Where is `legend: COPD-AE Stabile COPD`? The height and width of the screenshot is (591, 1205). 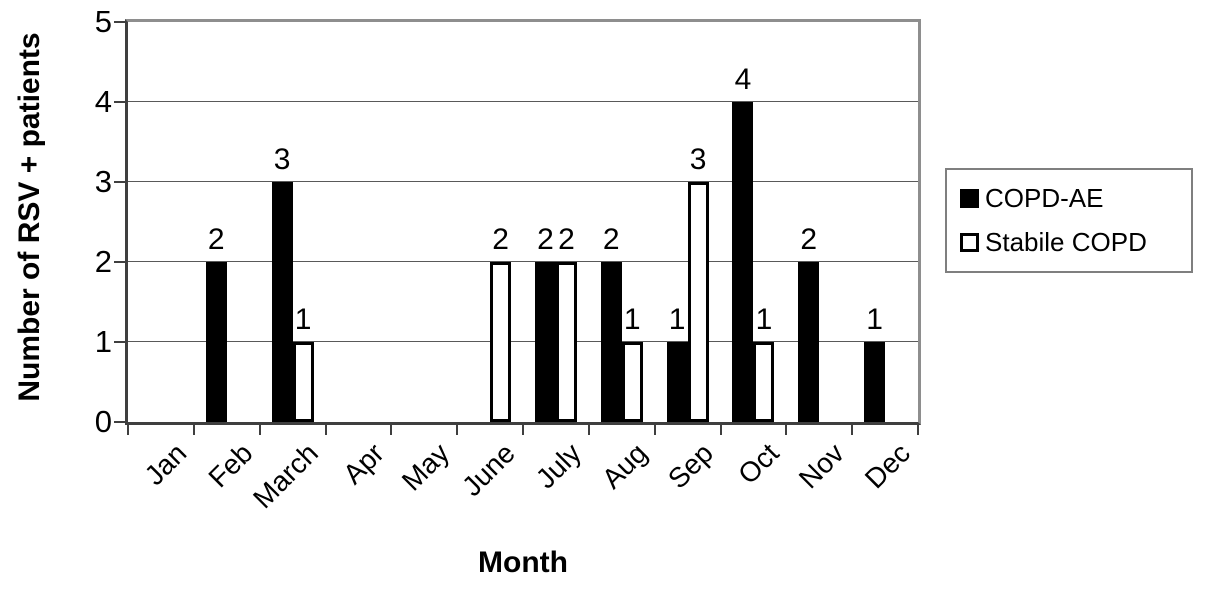
legend: COPD-AE Stabile COPD is located at coordinates (1069, 220).